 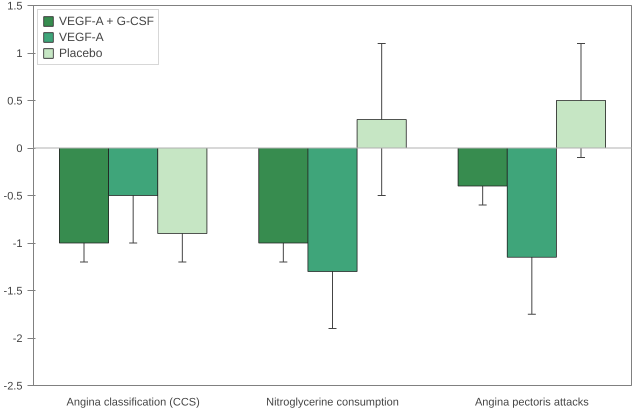 I want to click on y-tick-label: -2.5, so click(x=13, y=386).